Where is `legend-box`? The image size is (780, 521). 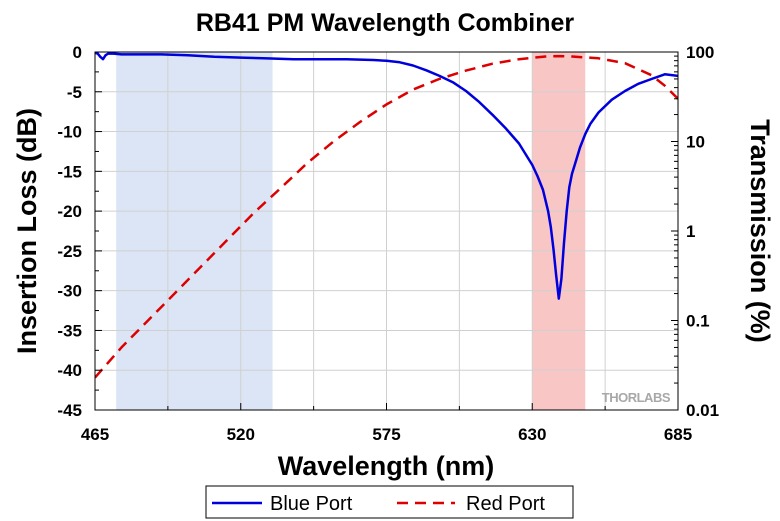
legend-box is located at coordinates (389, 502).